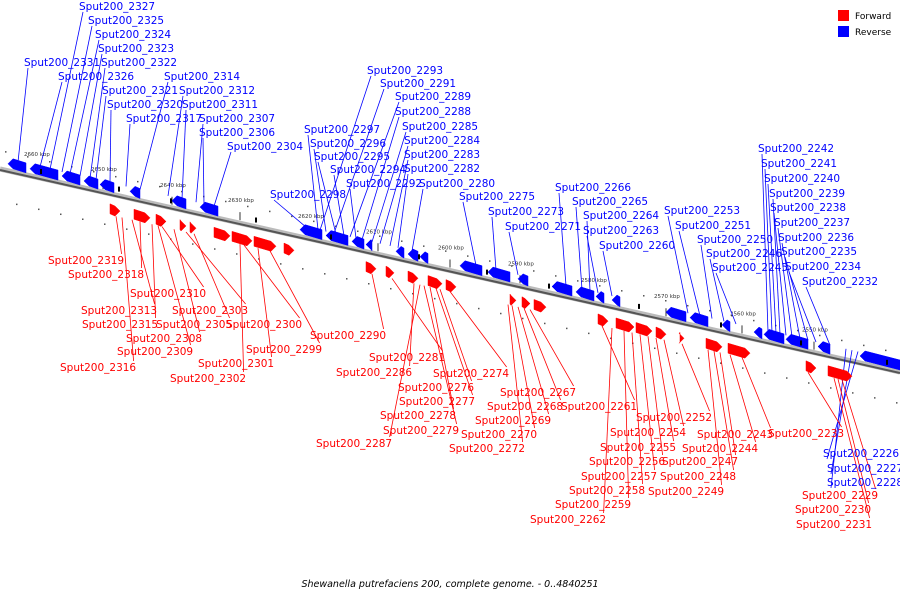 This screenshot has width=900, height=600. Describe the element at coordinates (379, 232) in the screenshot. I see `tick-label: 2610 kbp` at that location.